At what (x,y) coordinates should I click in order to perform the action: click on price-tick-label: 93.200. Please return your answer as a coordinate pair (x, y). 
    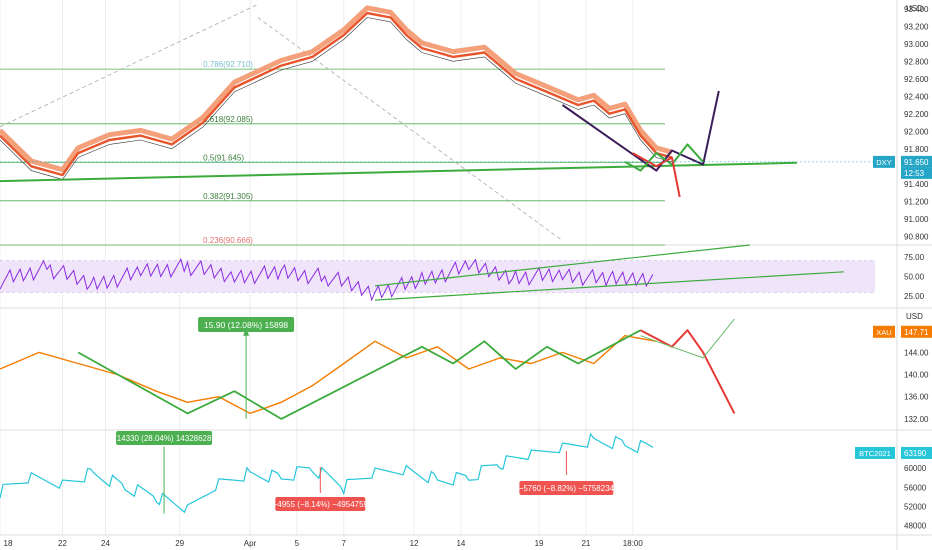
    Looking at the image, I should click on (916, 26).